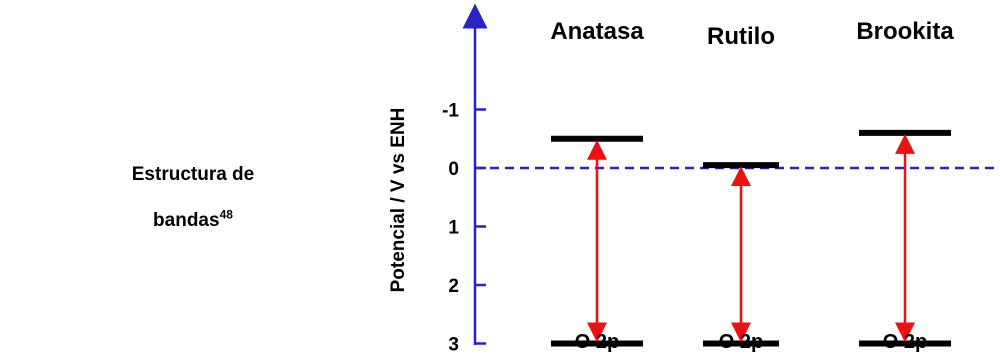 This screenshot has height=354, width=1000. Describe the element at coordinates (741, 342) in the screenshot. I see `valence-label-rutilo: O 2p` at that location.